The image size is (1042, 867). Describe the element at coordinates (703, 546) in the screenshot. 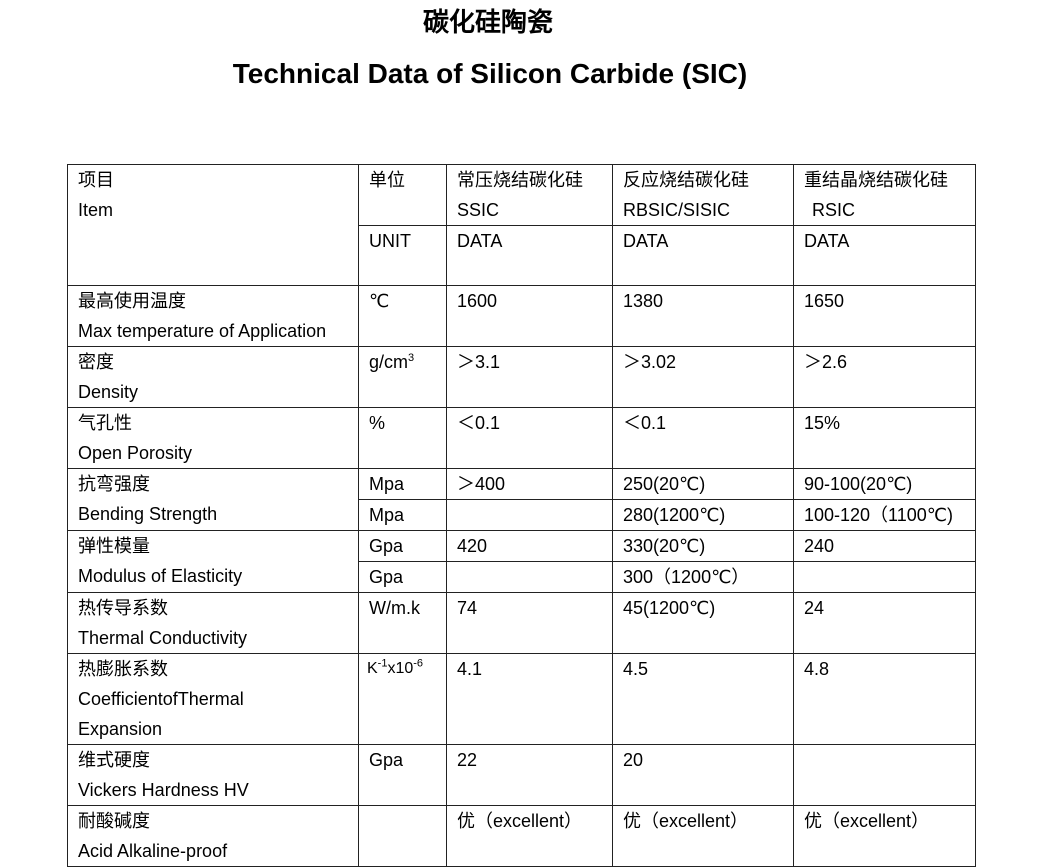

I see `value-cell: 330(20℃)` at that location.